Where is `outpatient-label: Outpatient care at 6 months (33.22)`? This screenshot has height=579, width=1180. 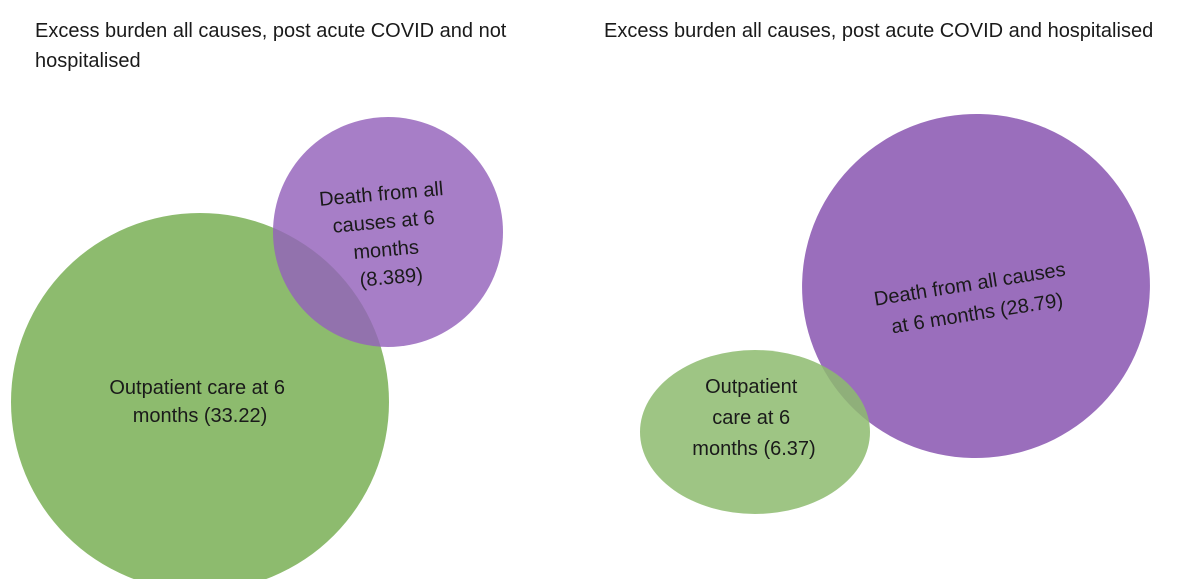
outpatient-label: Outpatient care at 6 months (33.22) is located at coordinates (199, 402).